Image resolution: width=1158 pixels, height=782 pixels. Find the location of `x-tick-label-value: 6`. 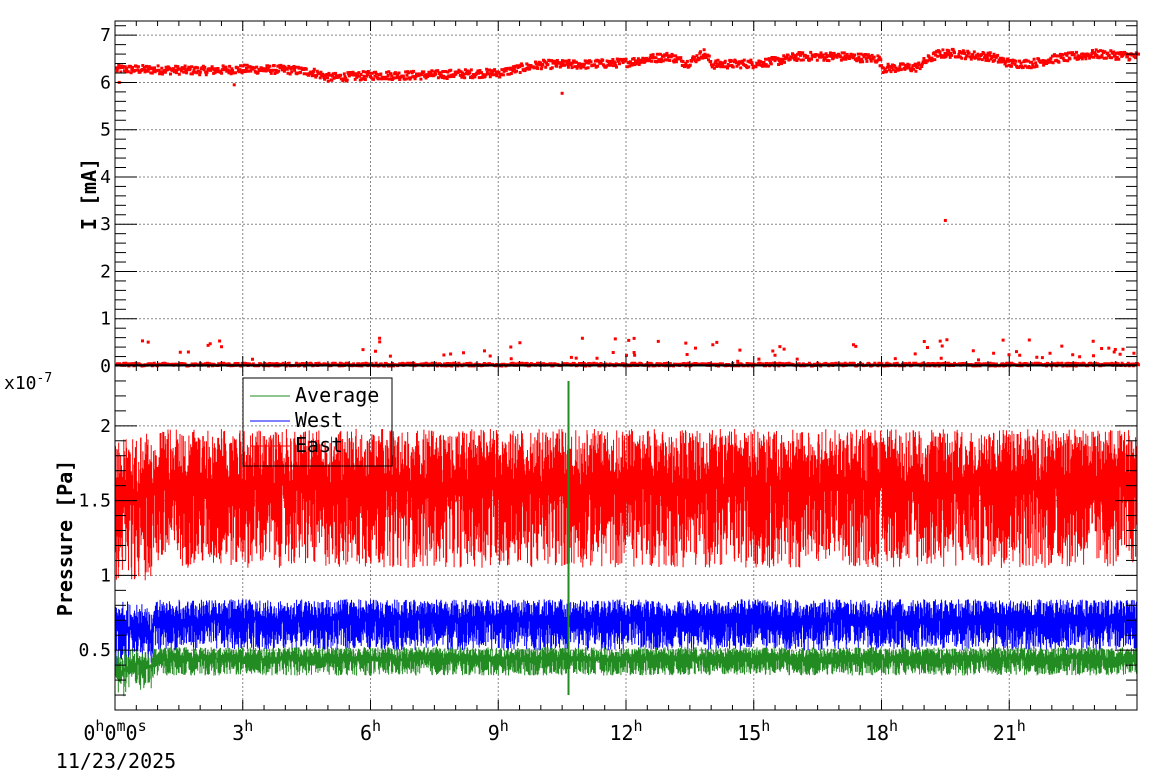

x-tick-label-value: 6 is located at coordinates (366, 733).